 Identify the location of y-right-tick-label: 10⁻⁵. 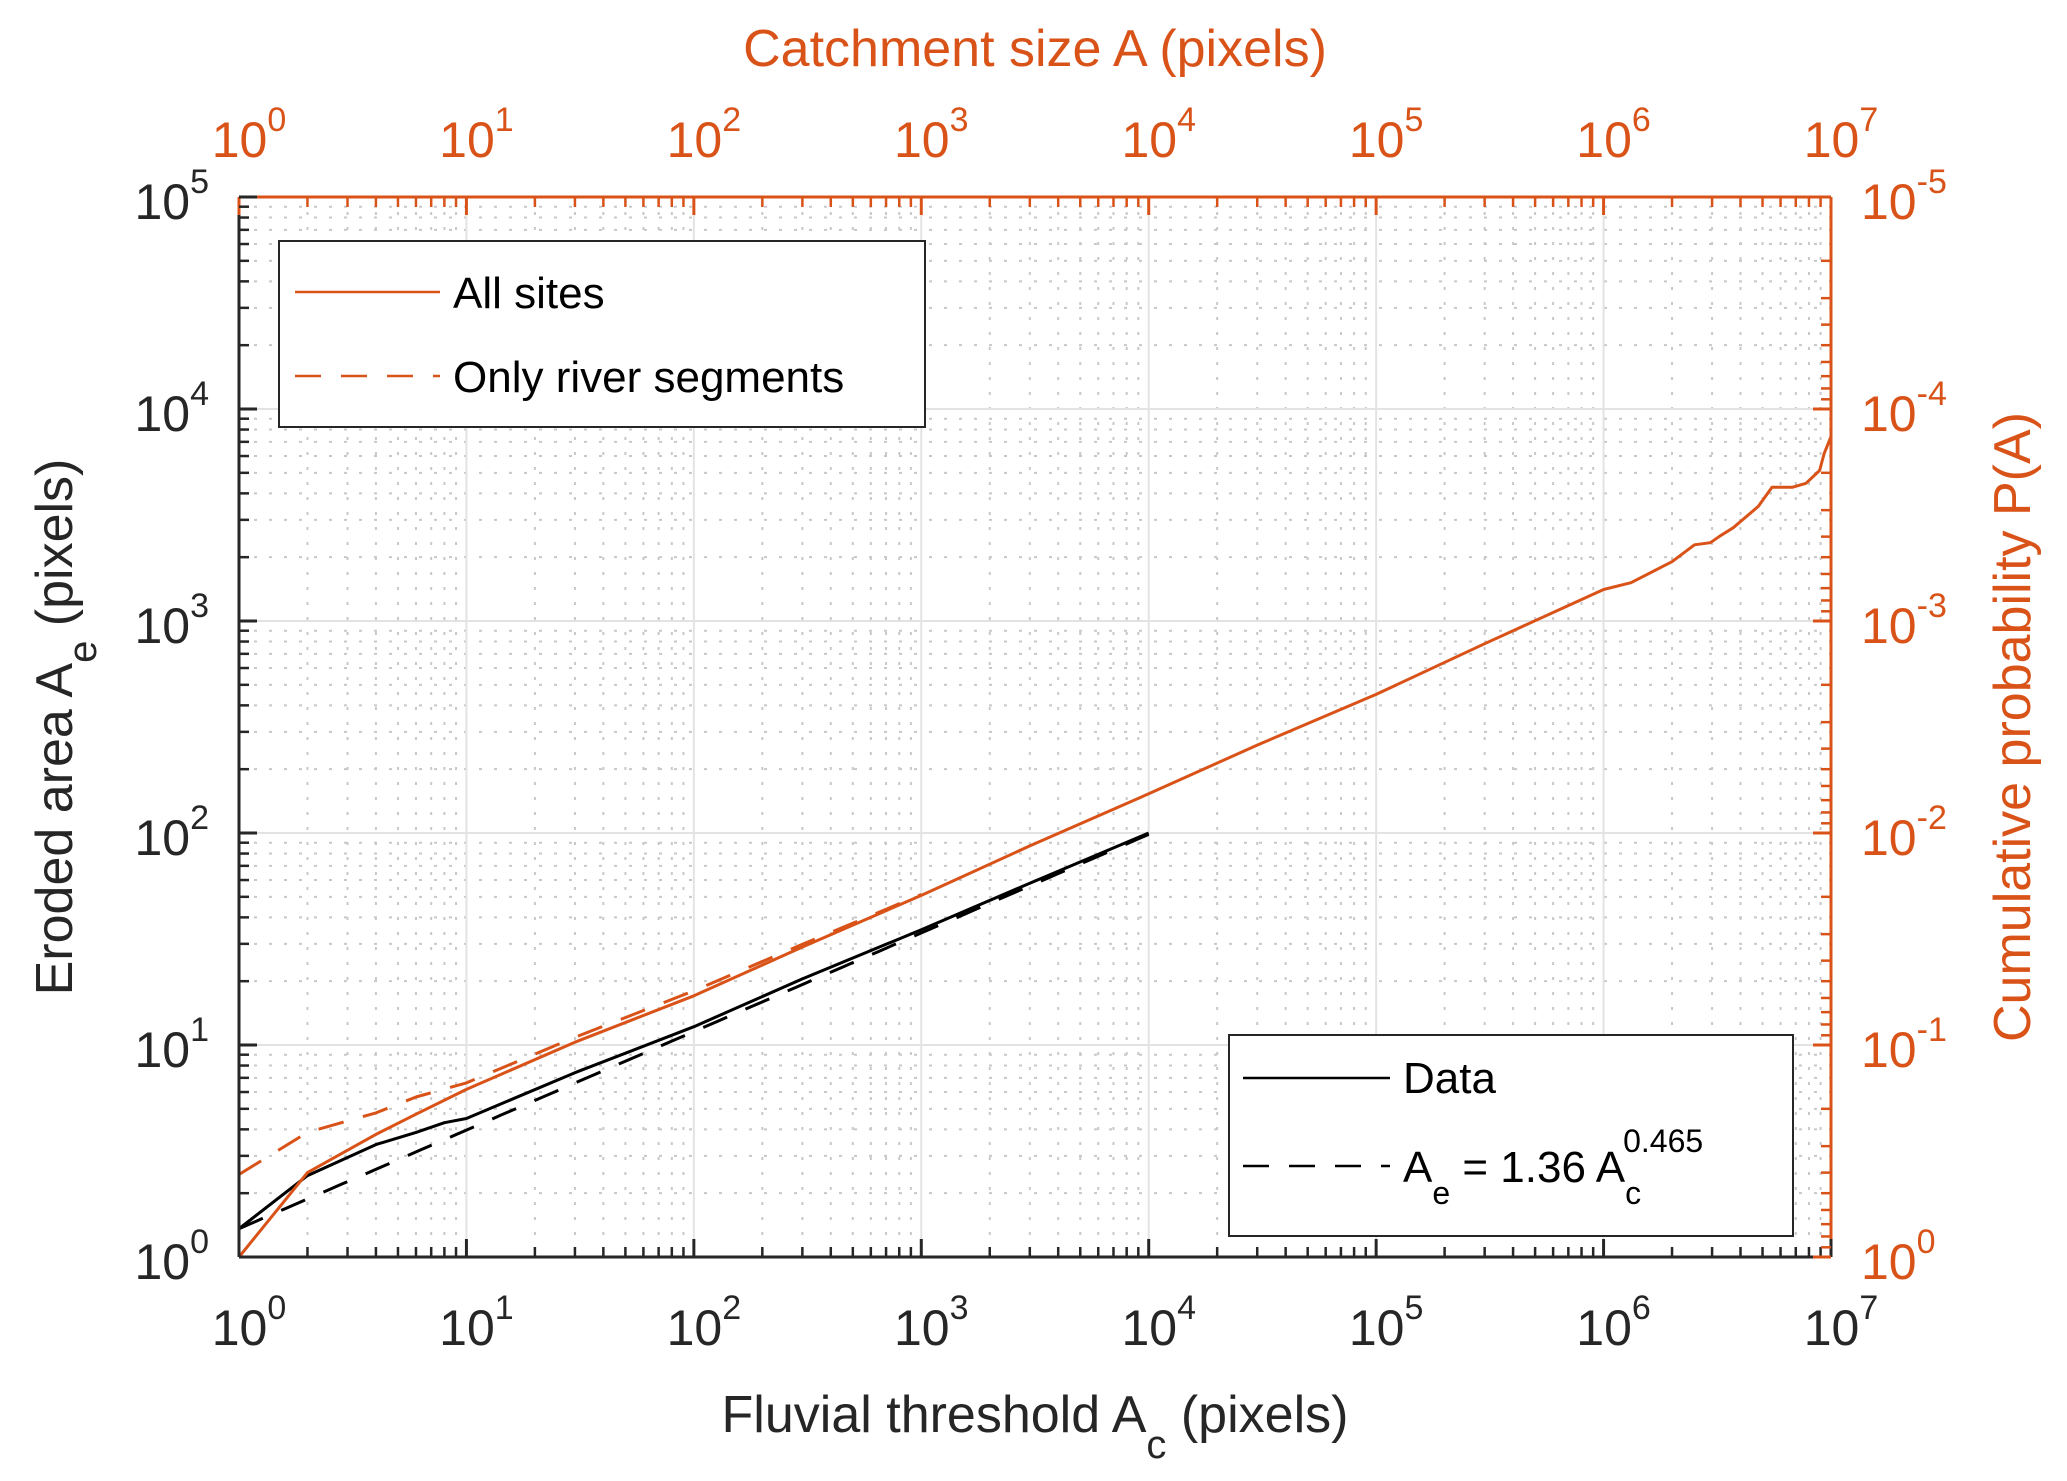
(1904, 196).